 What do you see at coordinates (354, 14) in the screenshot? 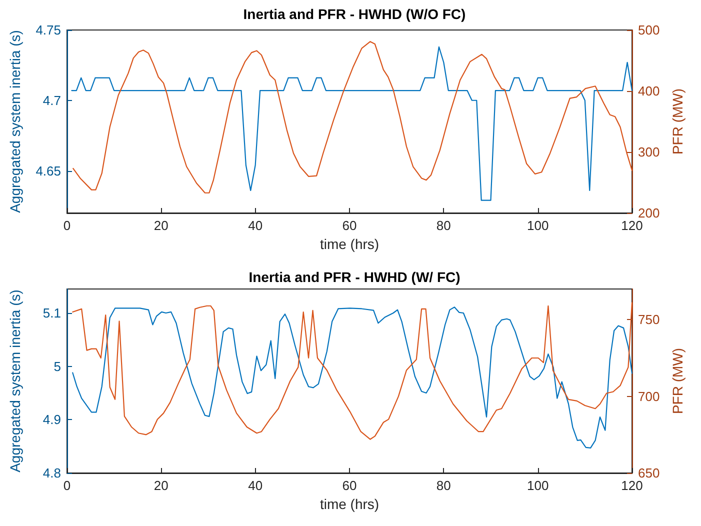
I see `chart-title: Inertia and PFR - HWHD (W/O FC)` at bounding box center [354, 14].